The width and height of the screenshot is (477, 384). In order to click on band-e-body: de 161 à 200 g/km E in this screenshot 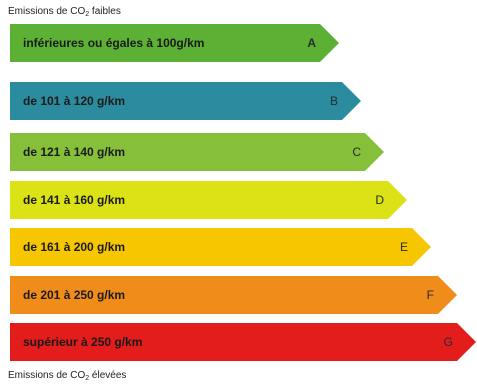, I will do `click(211, 247)`.